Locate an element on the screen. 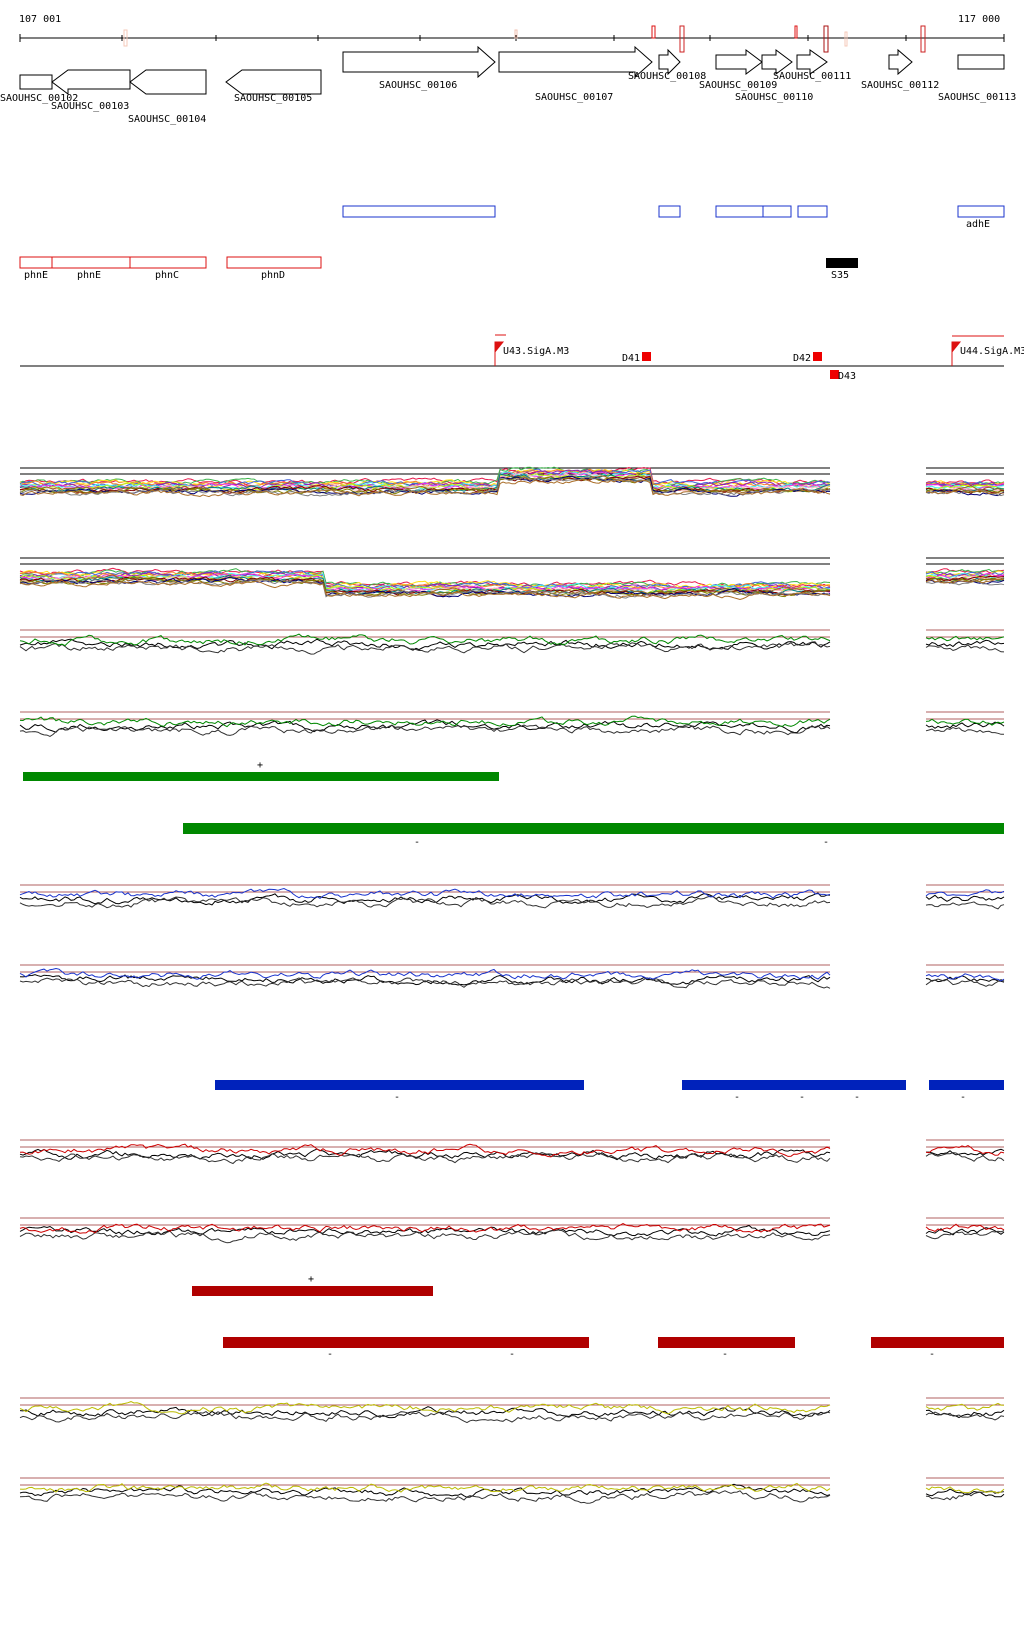  gene-label: SAOUHSC_00110 is located at coordinates (774, 97).